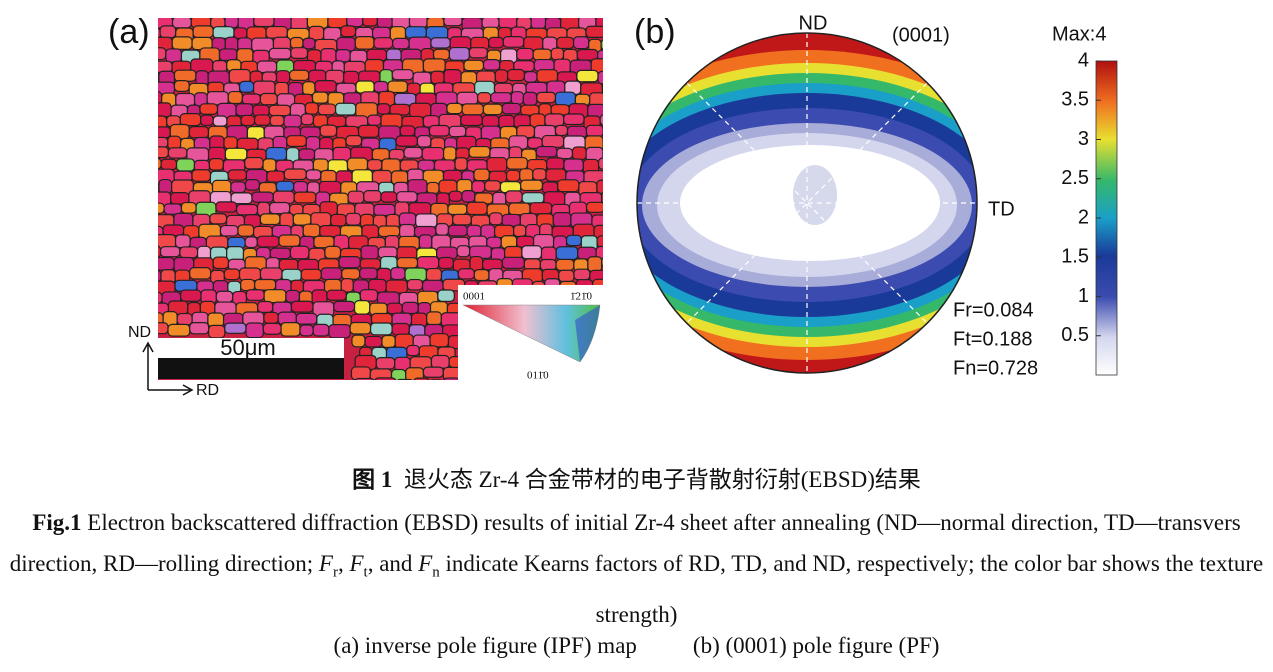 Image resolution: width=1273 pixels, height=672 pixels. I want to click on tick-label: 2, so click(1083, 217).